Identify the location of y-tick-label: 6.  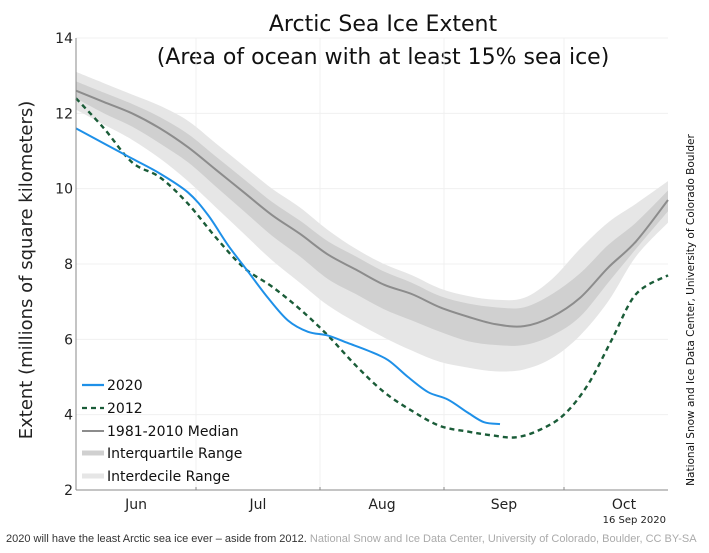
(68, 340).